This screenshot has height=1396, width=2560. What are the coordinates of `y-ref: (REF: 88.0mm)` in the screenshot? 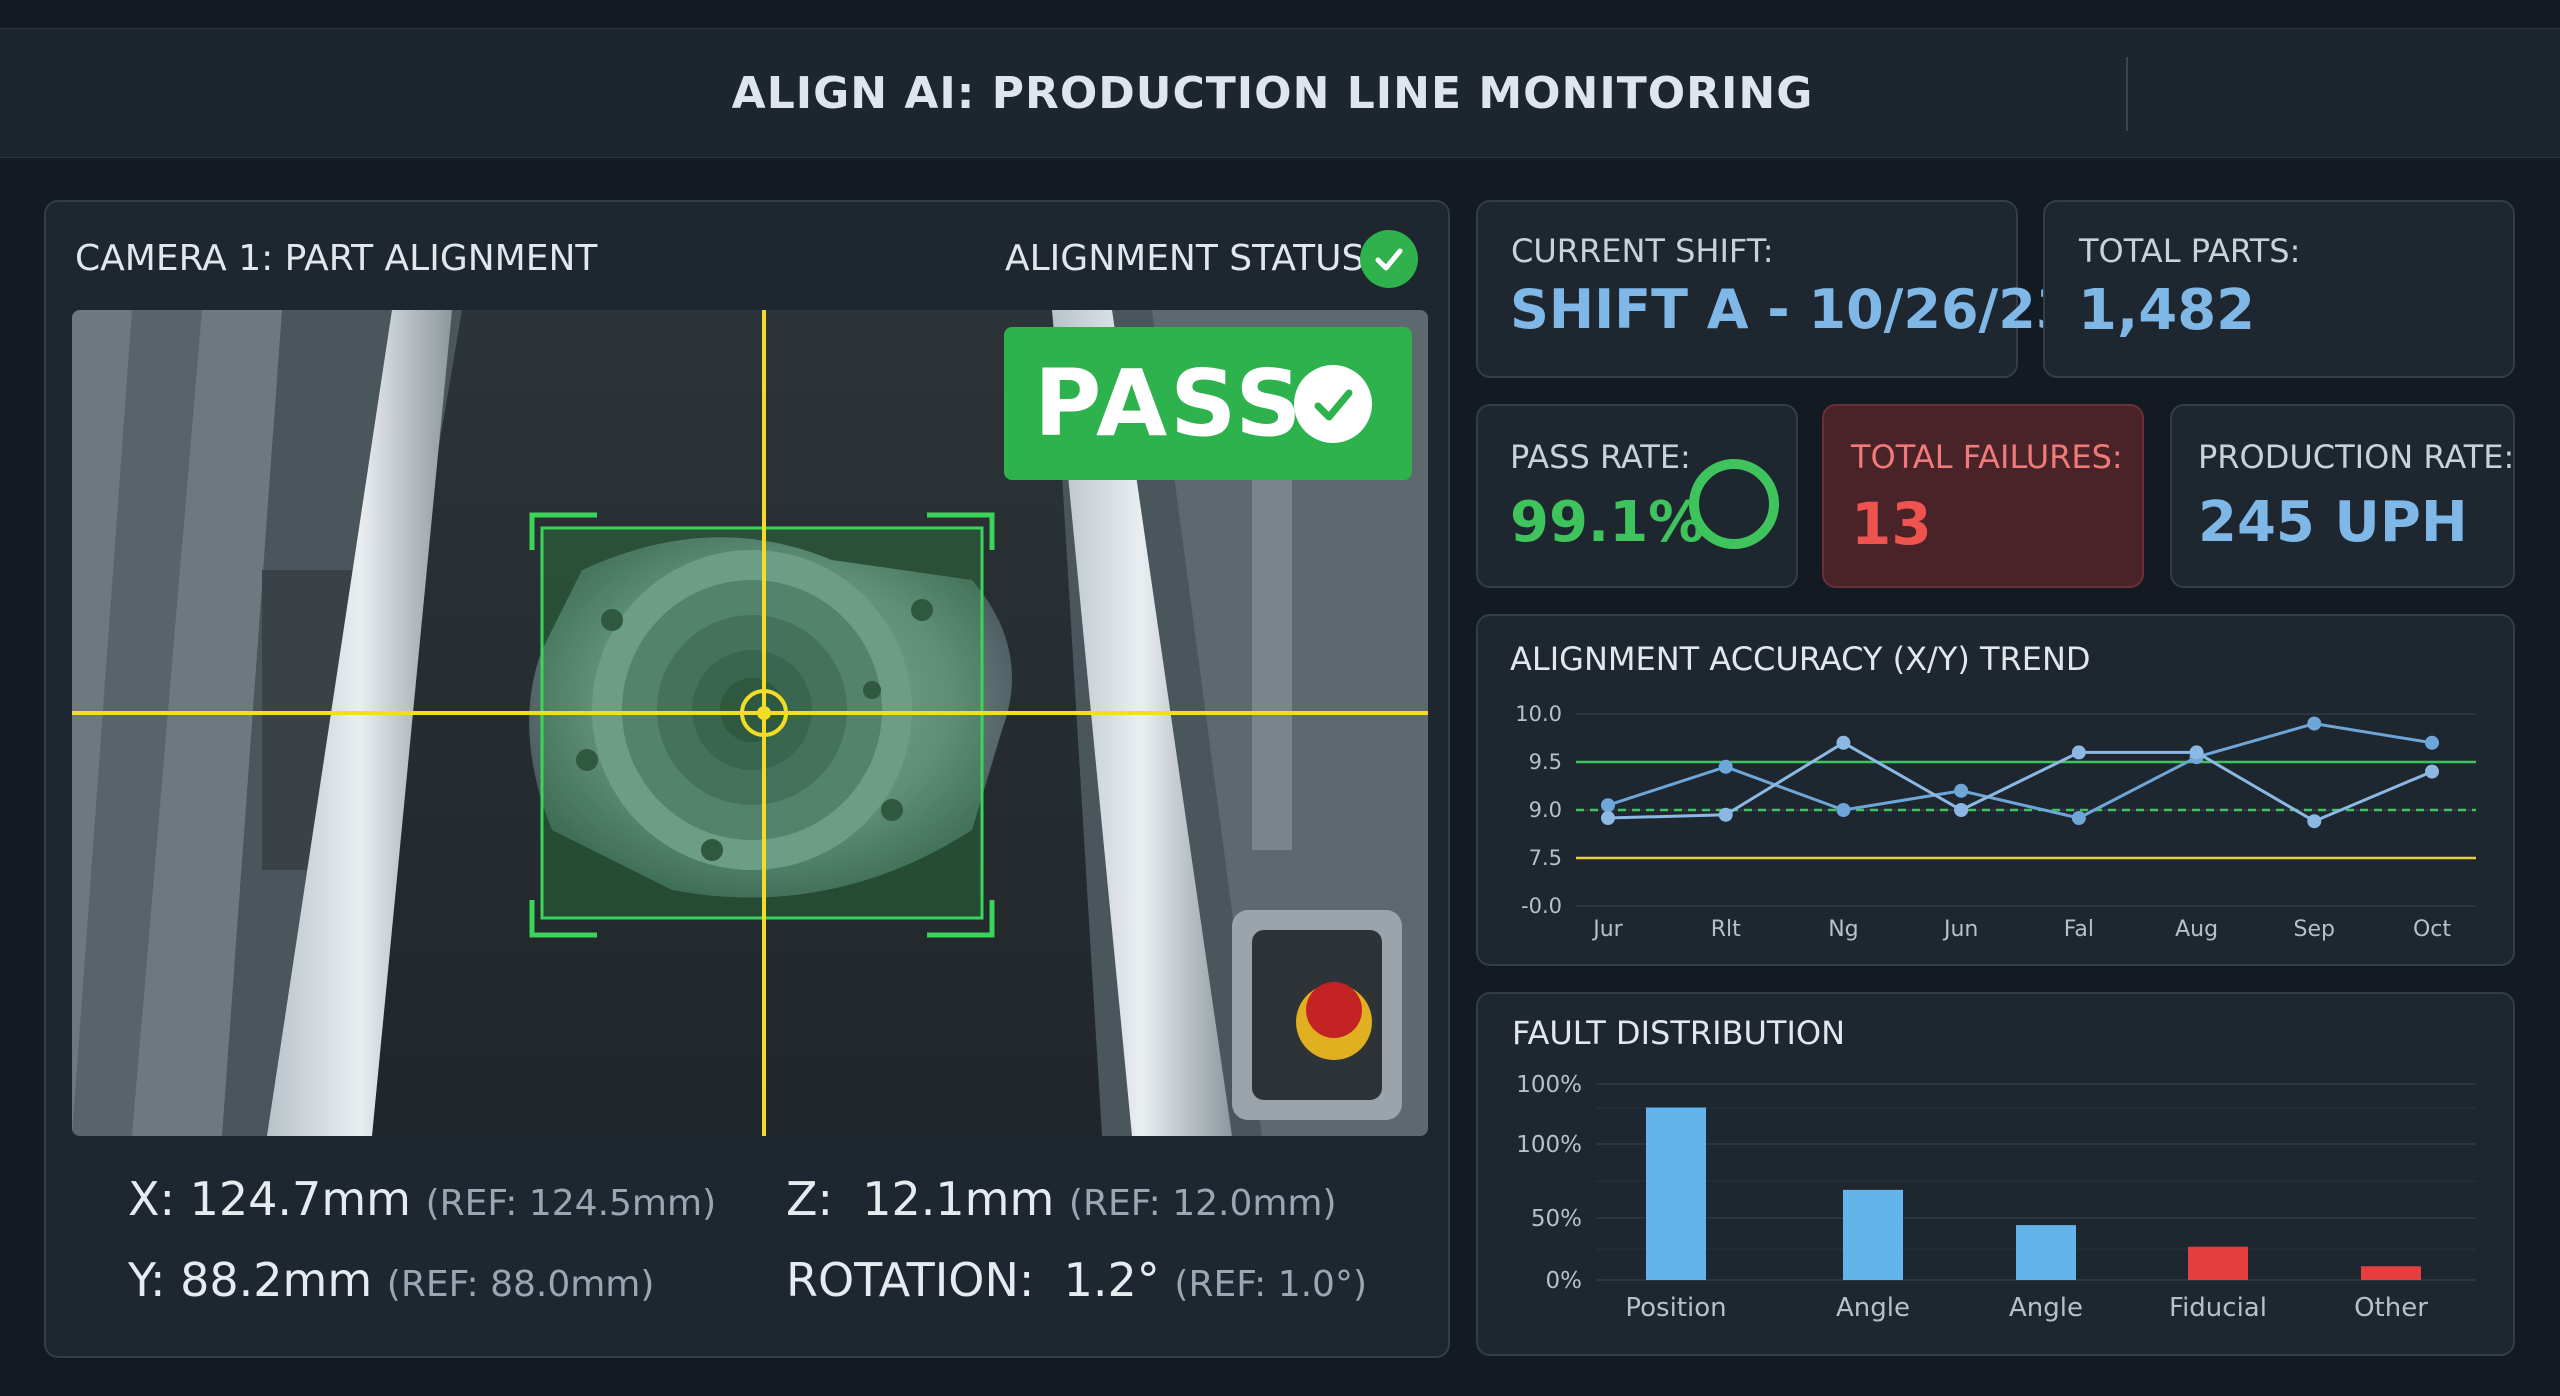 It's located at (520, 1284).